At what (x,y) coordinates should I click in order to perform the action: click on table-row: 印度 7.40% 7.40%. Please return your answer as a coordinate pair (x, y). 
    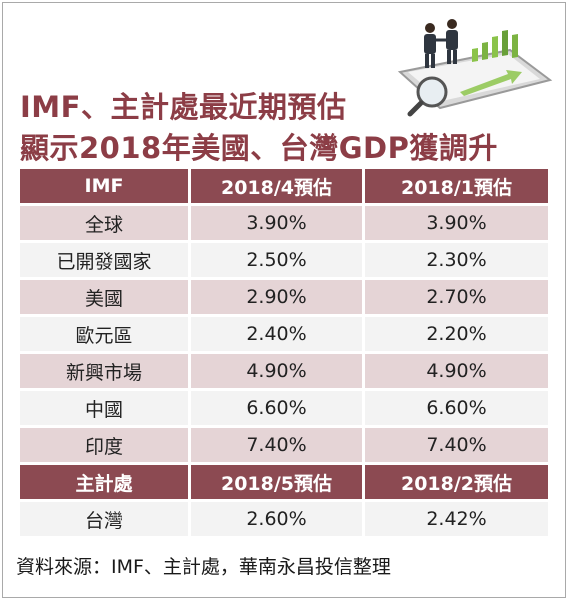
    Looking at the image, I should click on (284, 446).